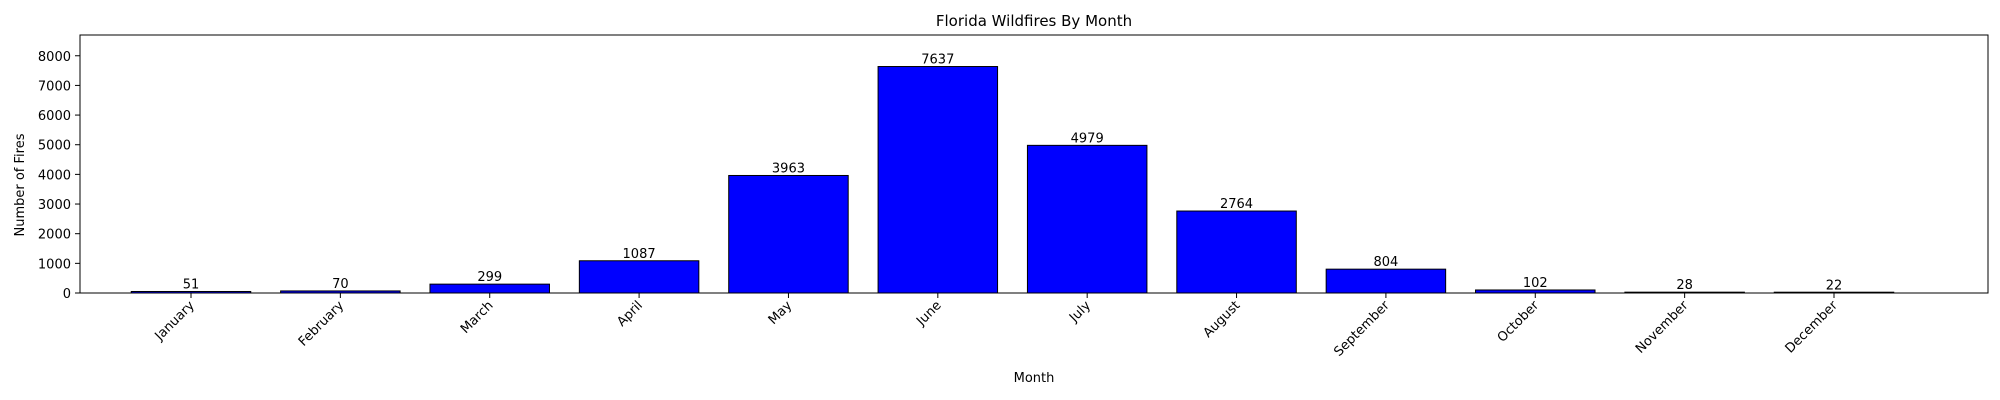  What do you see at coordinates (54, 235) in the screenshot?
I see `y-tick-label: 2000` at bounding box center [54, 235].